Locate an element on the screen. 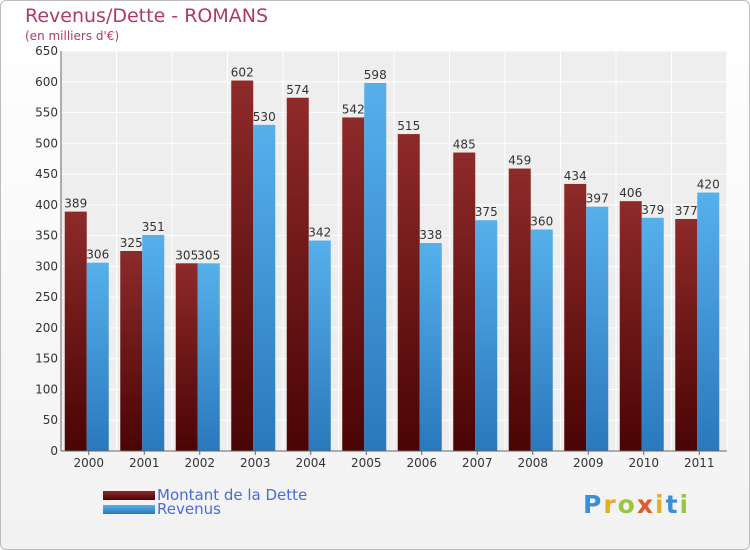  bar-revenus-2003 is located at coordinates (264, 287).